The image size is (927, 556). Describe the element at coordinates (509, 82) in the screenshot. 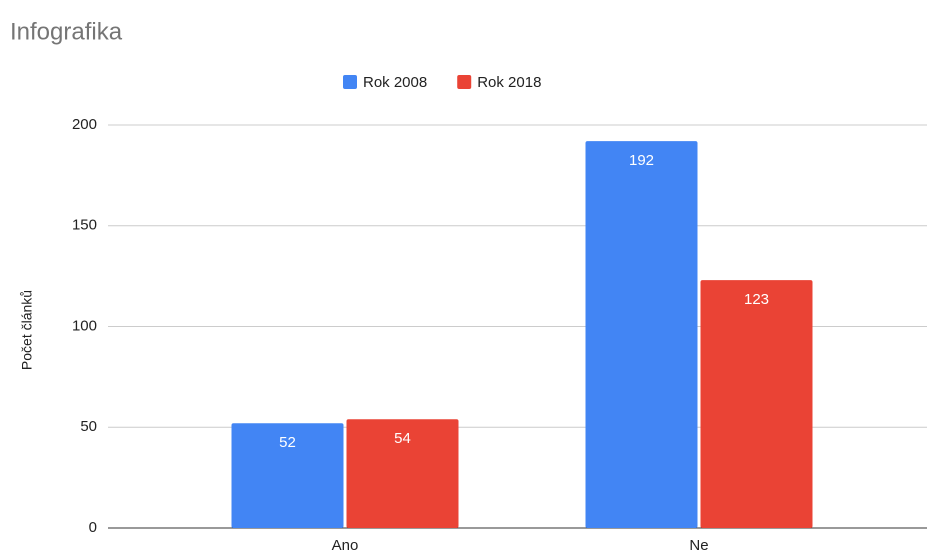

I see `legend-label: Rok 2018` at that location.